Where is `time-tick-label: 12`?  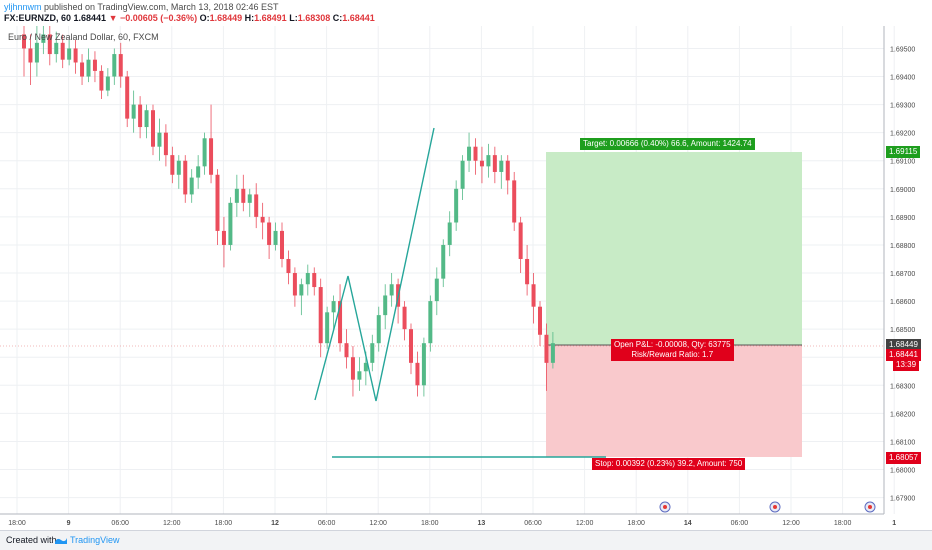
time-tick-label: 12 is located at coordinates (275, 523).